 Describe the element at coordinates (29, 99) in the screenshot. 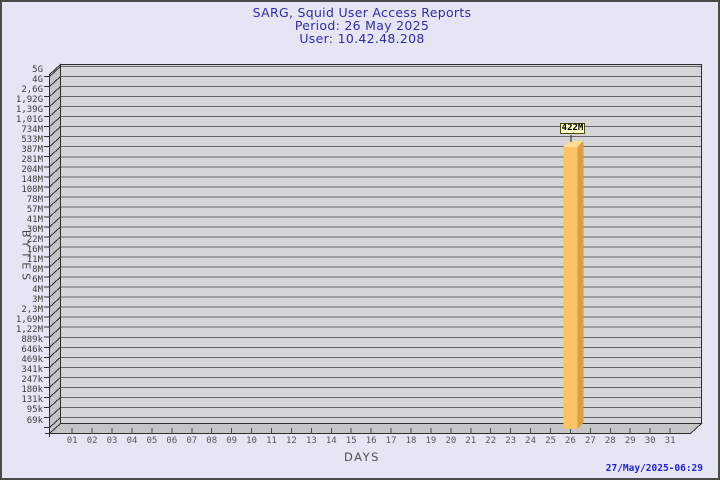

I see `y-tick-label: 1,92G` at that location.